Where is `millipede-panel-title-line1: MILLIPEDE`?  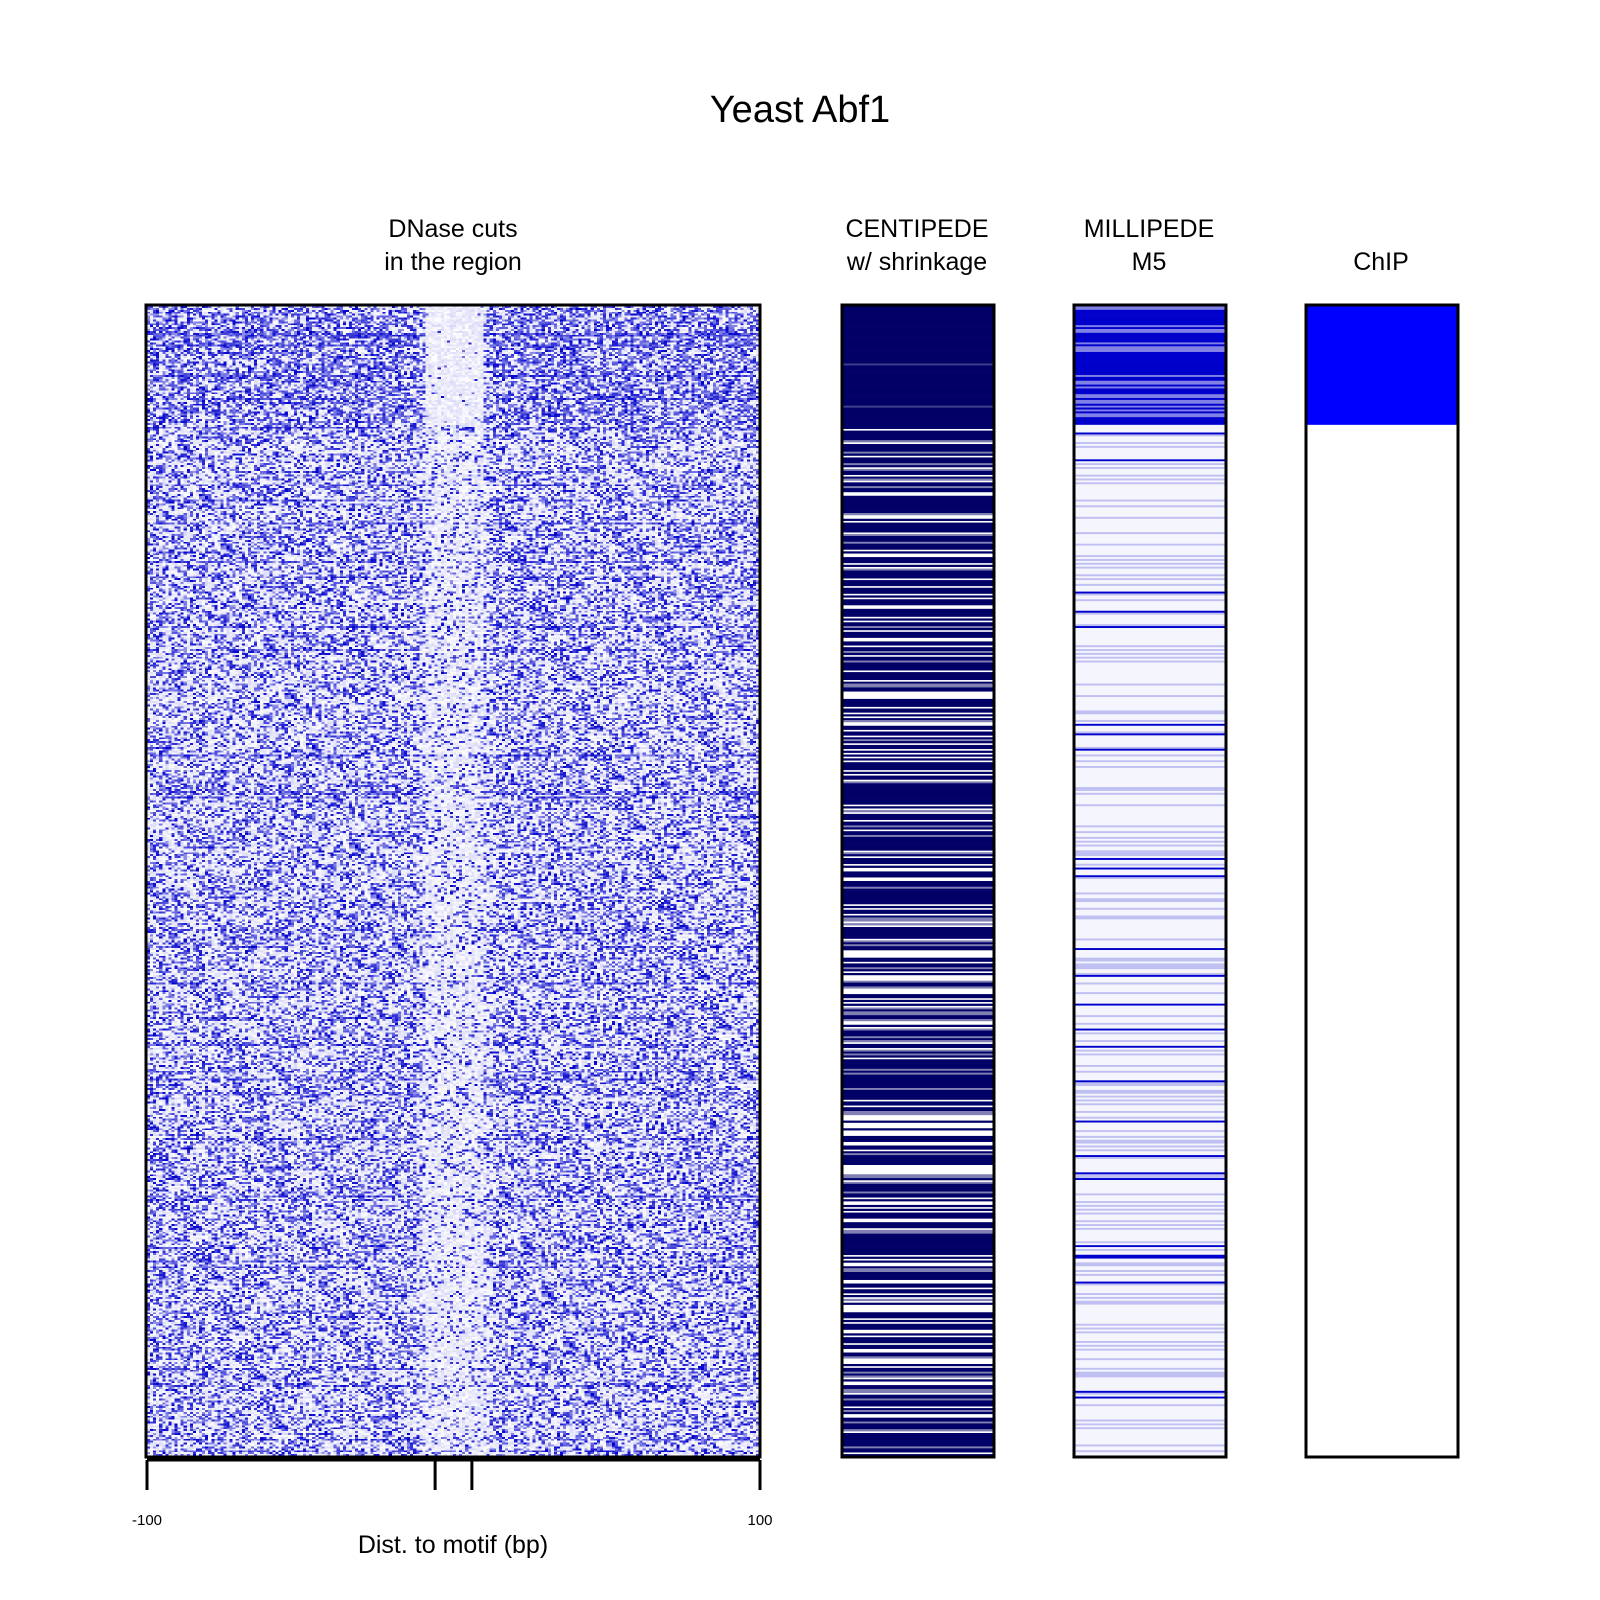 millipede-panel-title-line1: MILLIPEDE is located at coordinates (1149, 229).